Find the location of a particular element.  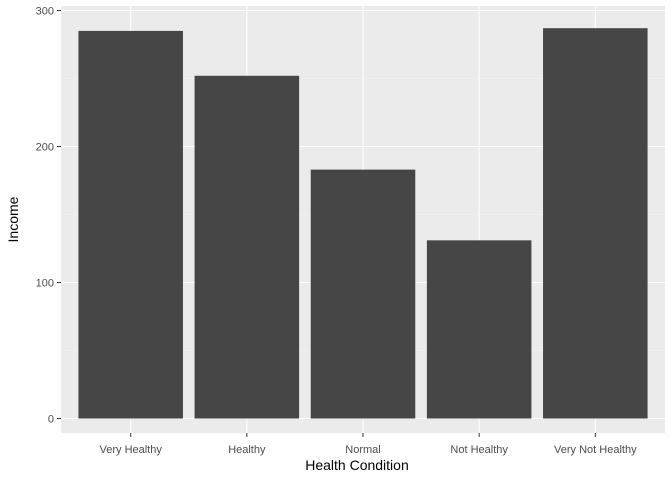

y-axis-title: Income is located at coordinates (13, 219).